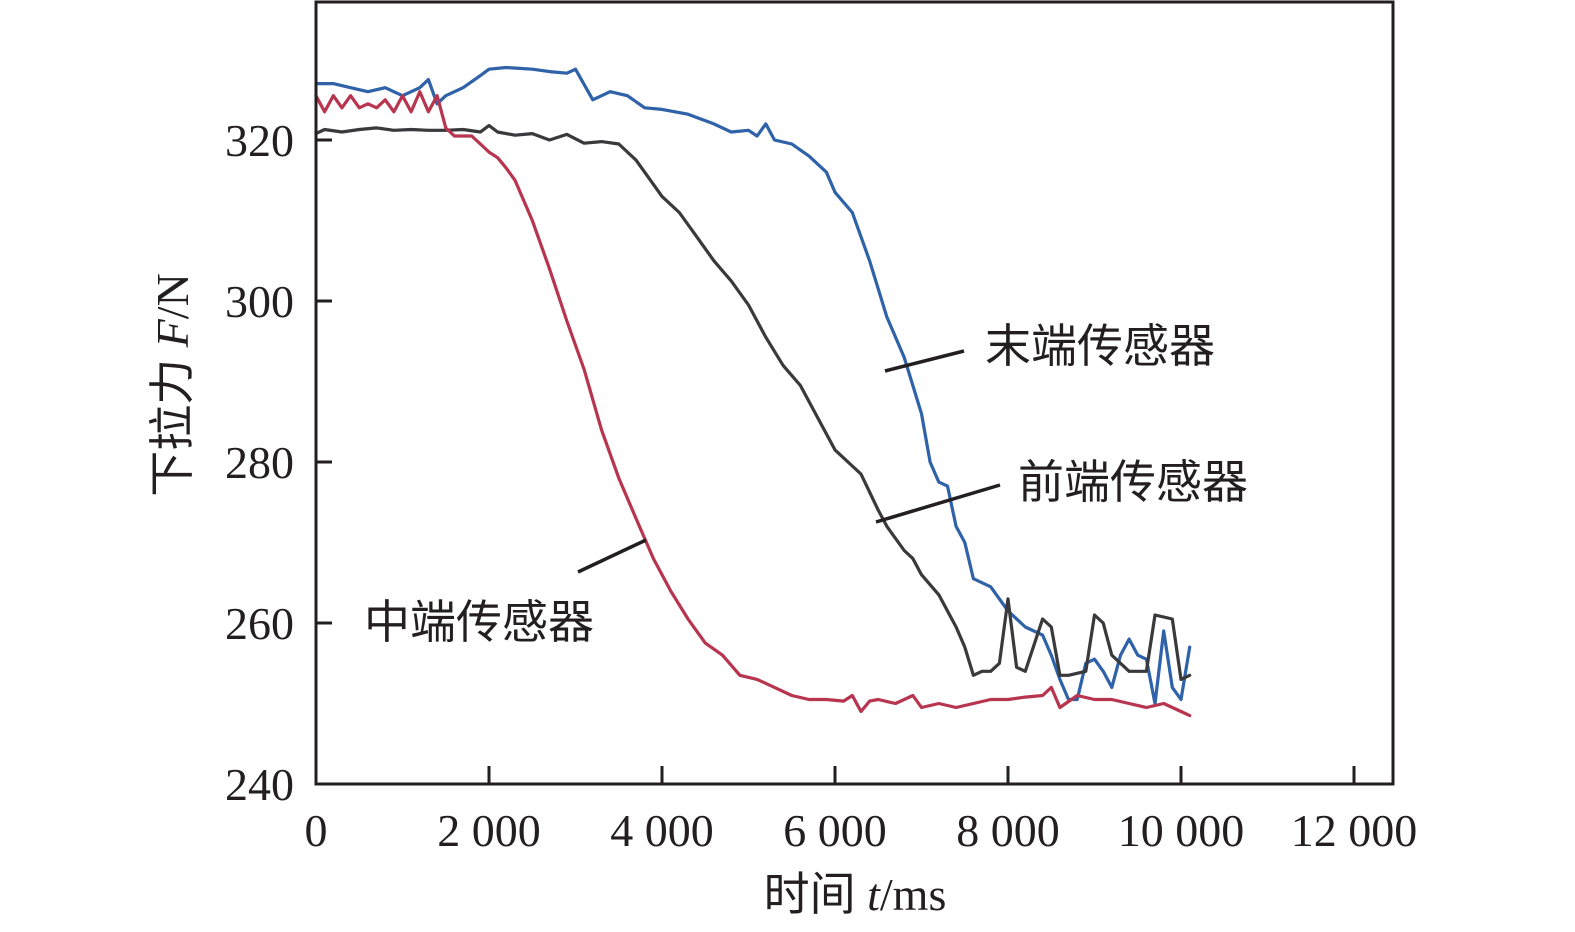 The width and height of the screenshot is (1575, 932). What do you see at coordinates (662, 830) in the screenshot?
I see `x-tick-label: 4 000` at bounding box center [662, 830].